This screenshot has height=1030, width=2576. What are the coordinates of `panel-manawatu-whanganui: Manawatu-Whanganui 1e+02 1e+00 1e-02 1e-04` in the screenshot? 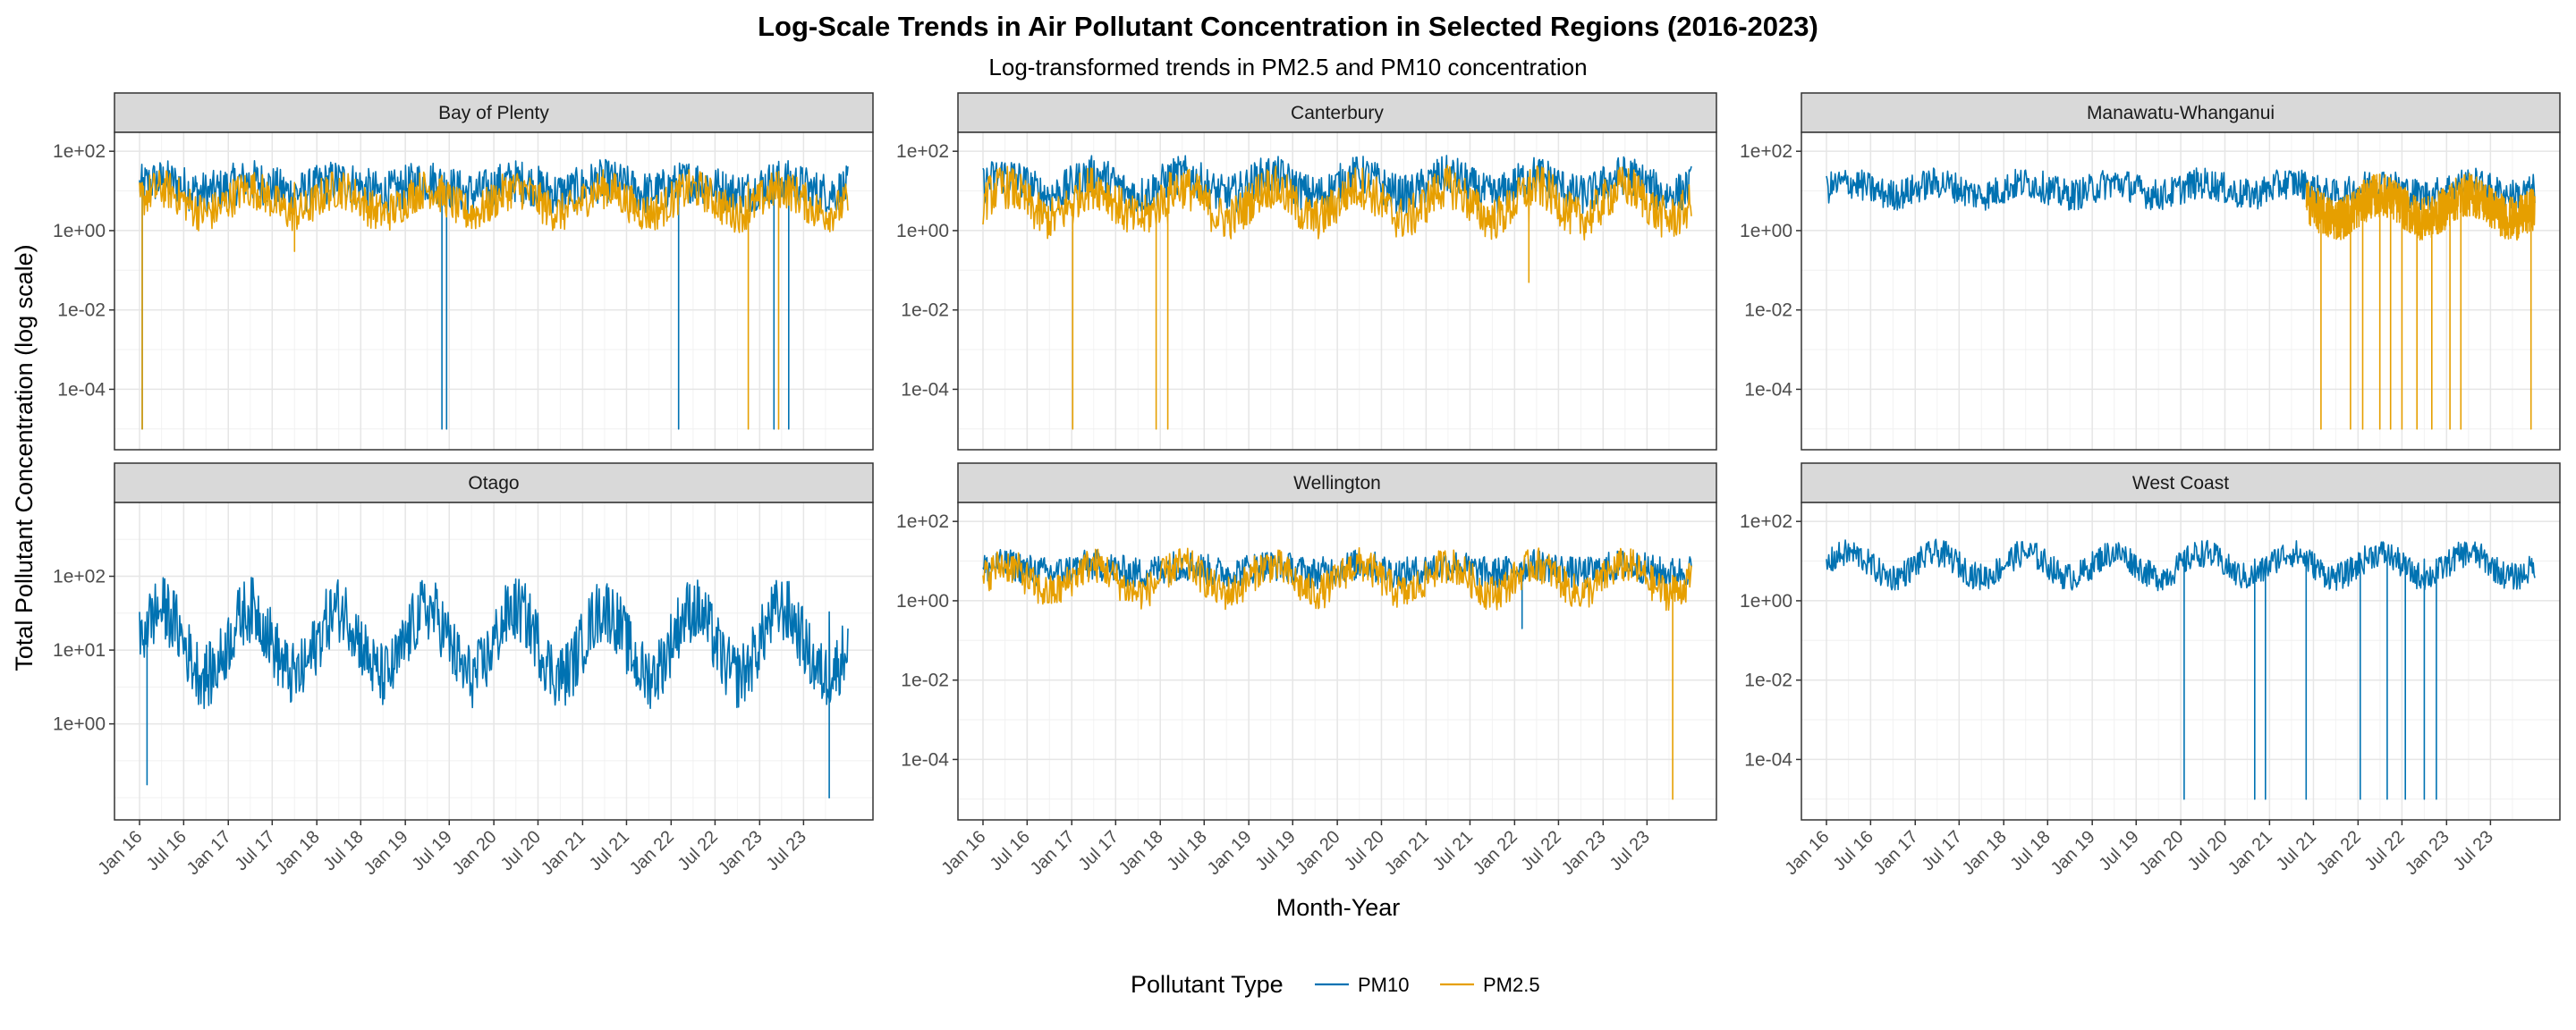 It's located at (2150, 271).